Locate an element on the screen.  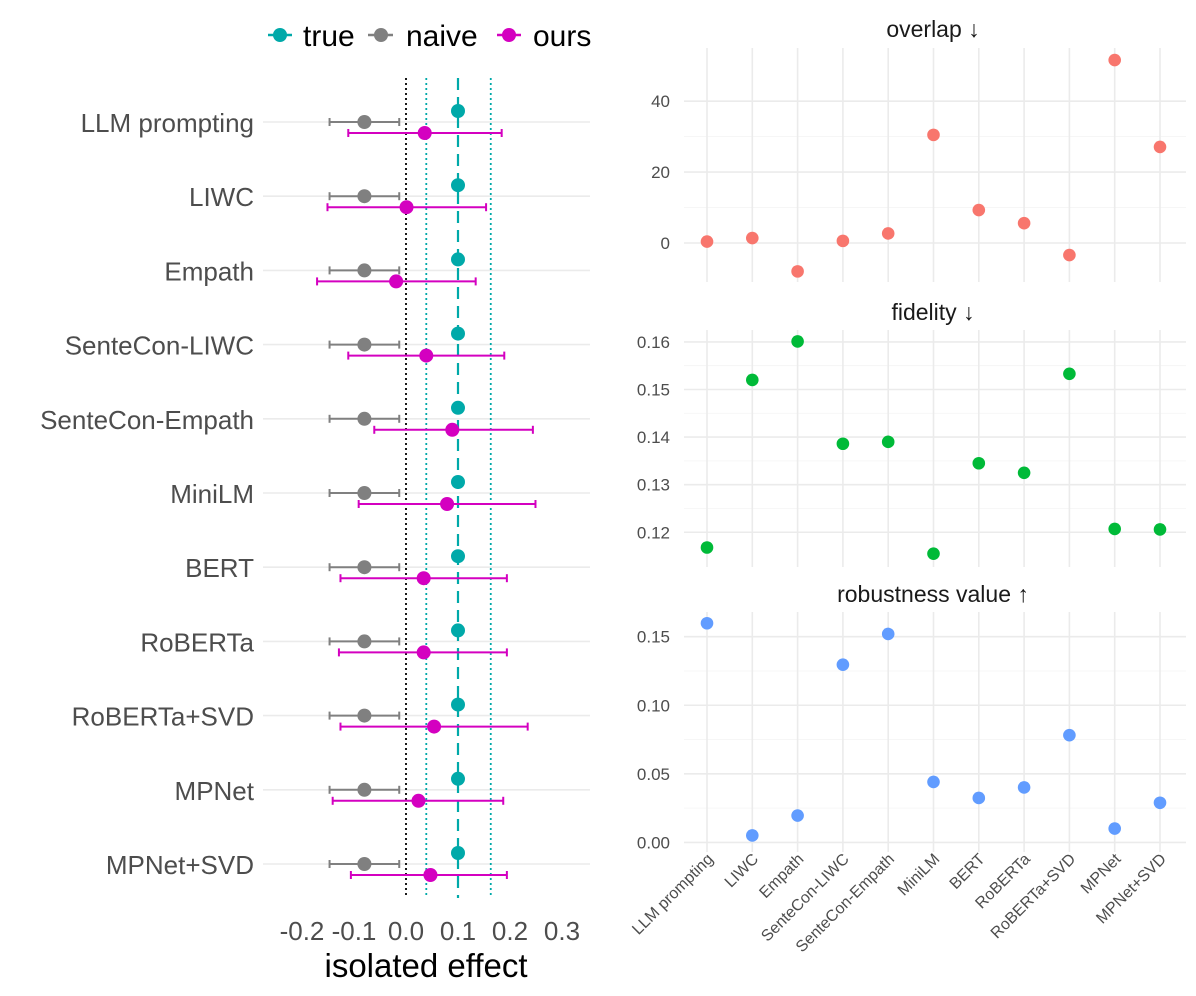
panel-y-tick-label: 20 is located at coordinates (660, 172).